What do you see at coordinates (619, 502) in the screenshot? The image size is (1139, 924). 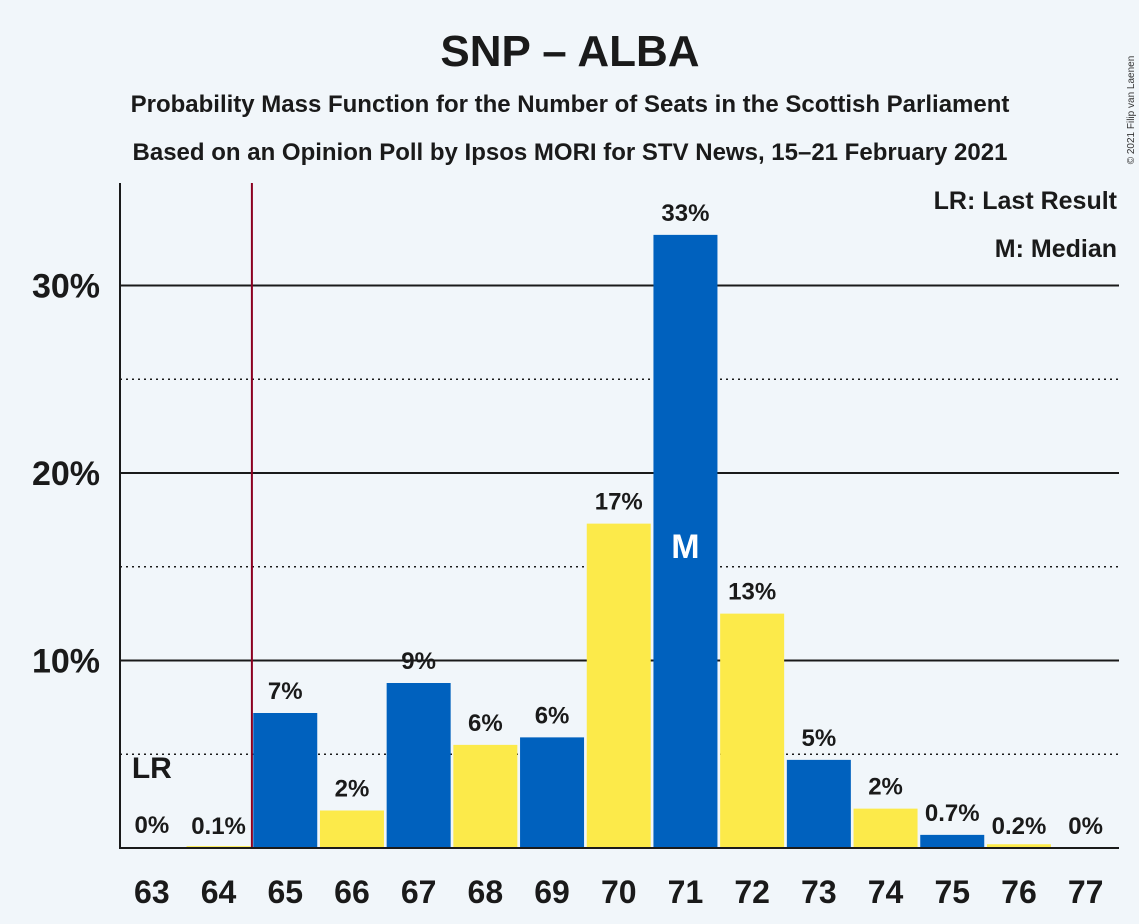 I see `data-label: 17%` at bounding box center [619, 502].